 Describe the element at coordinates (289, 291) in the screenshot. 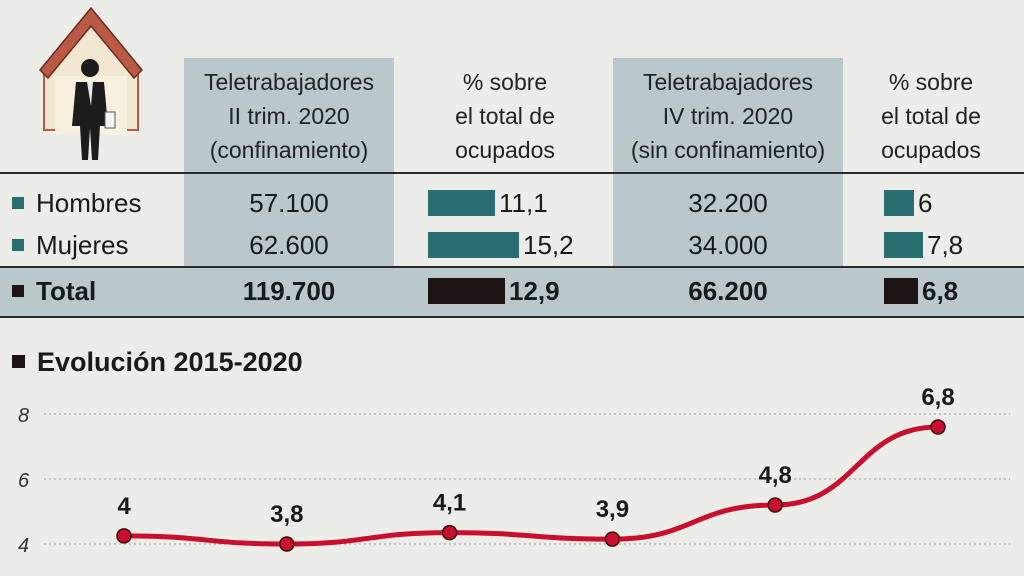

I see `q2-count: 119.700` at that location.